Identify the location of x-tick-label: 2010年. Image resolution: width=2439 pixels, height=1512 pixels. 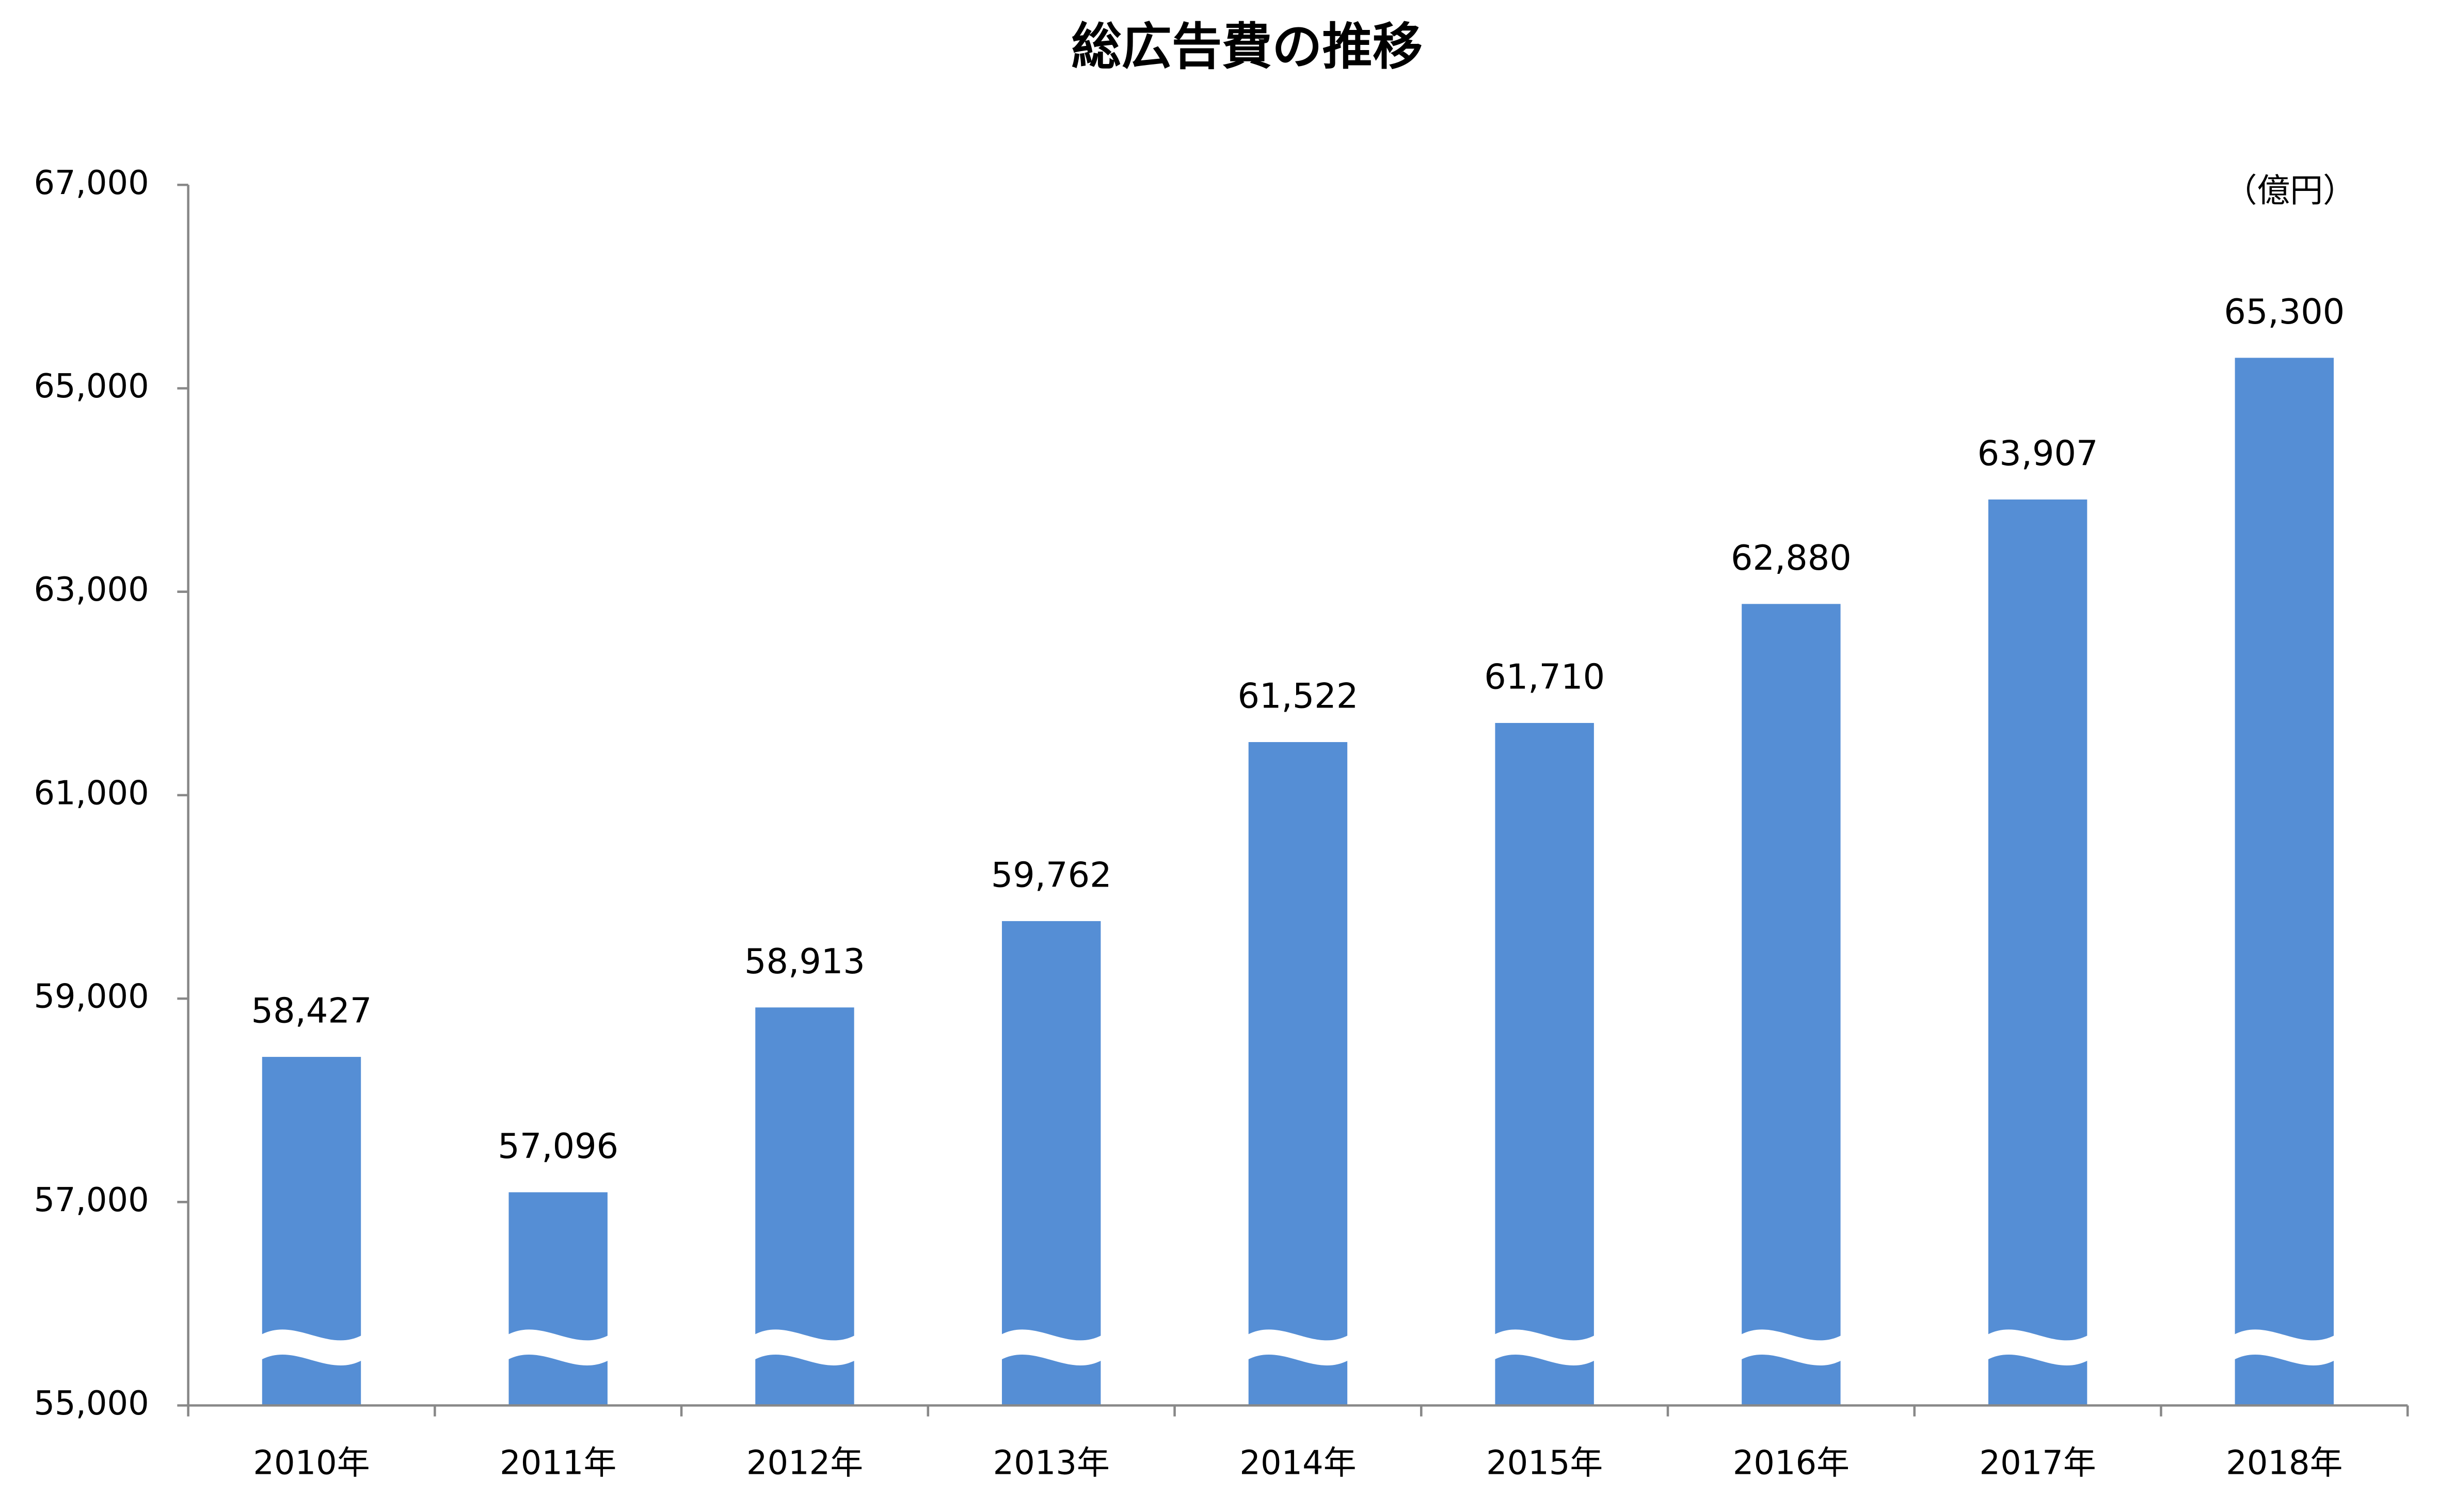
(311, 1463).